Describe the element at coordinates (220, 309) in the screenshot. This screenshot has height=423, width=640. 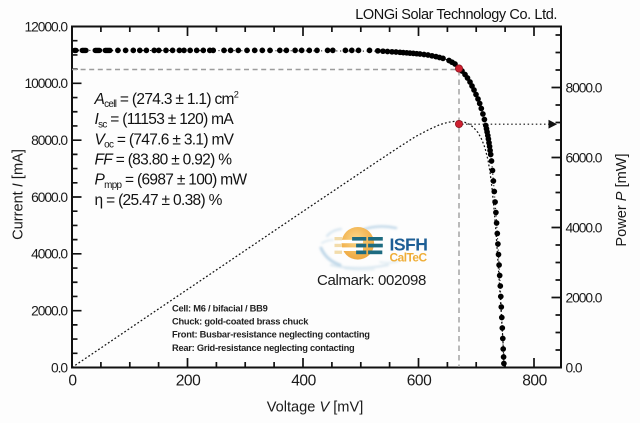
I see `svg-text: Cell: M6 / bifacial / BB9` at that location.